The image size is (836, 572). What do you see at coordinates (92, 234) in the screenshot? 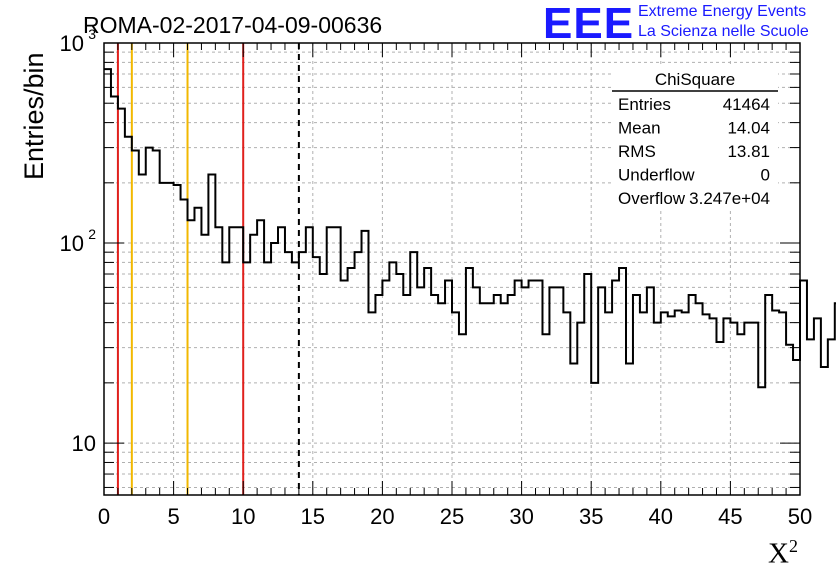
I see `y-tick-label-exponent: 2` at bounding box center [92, 234].